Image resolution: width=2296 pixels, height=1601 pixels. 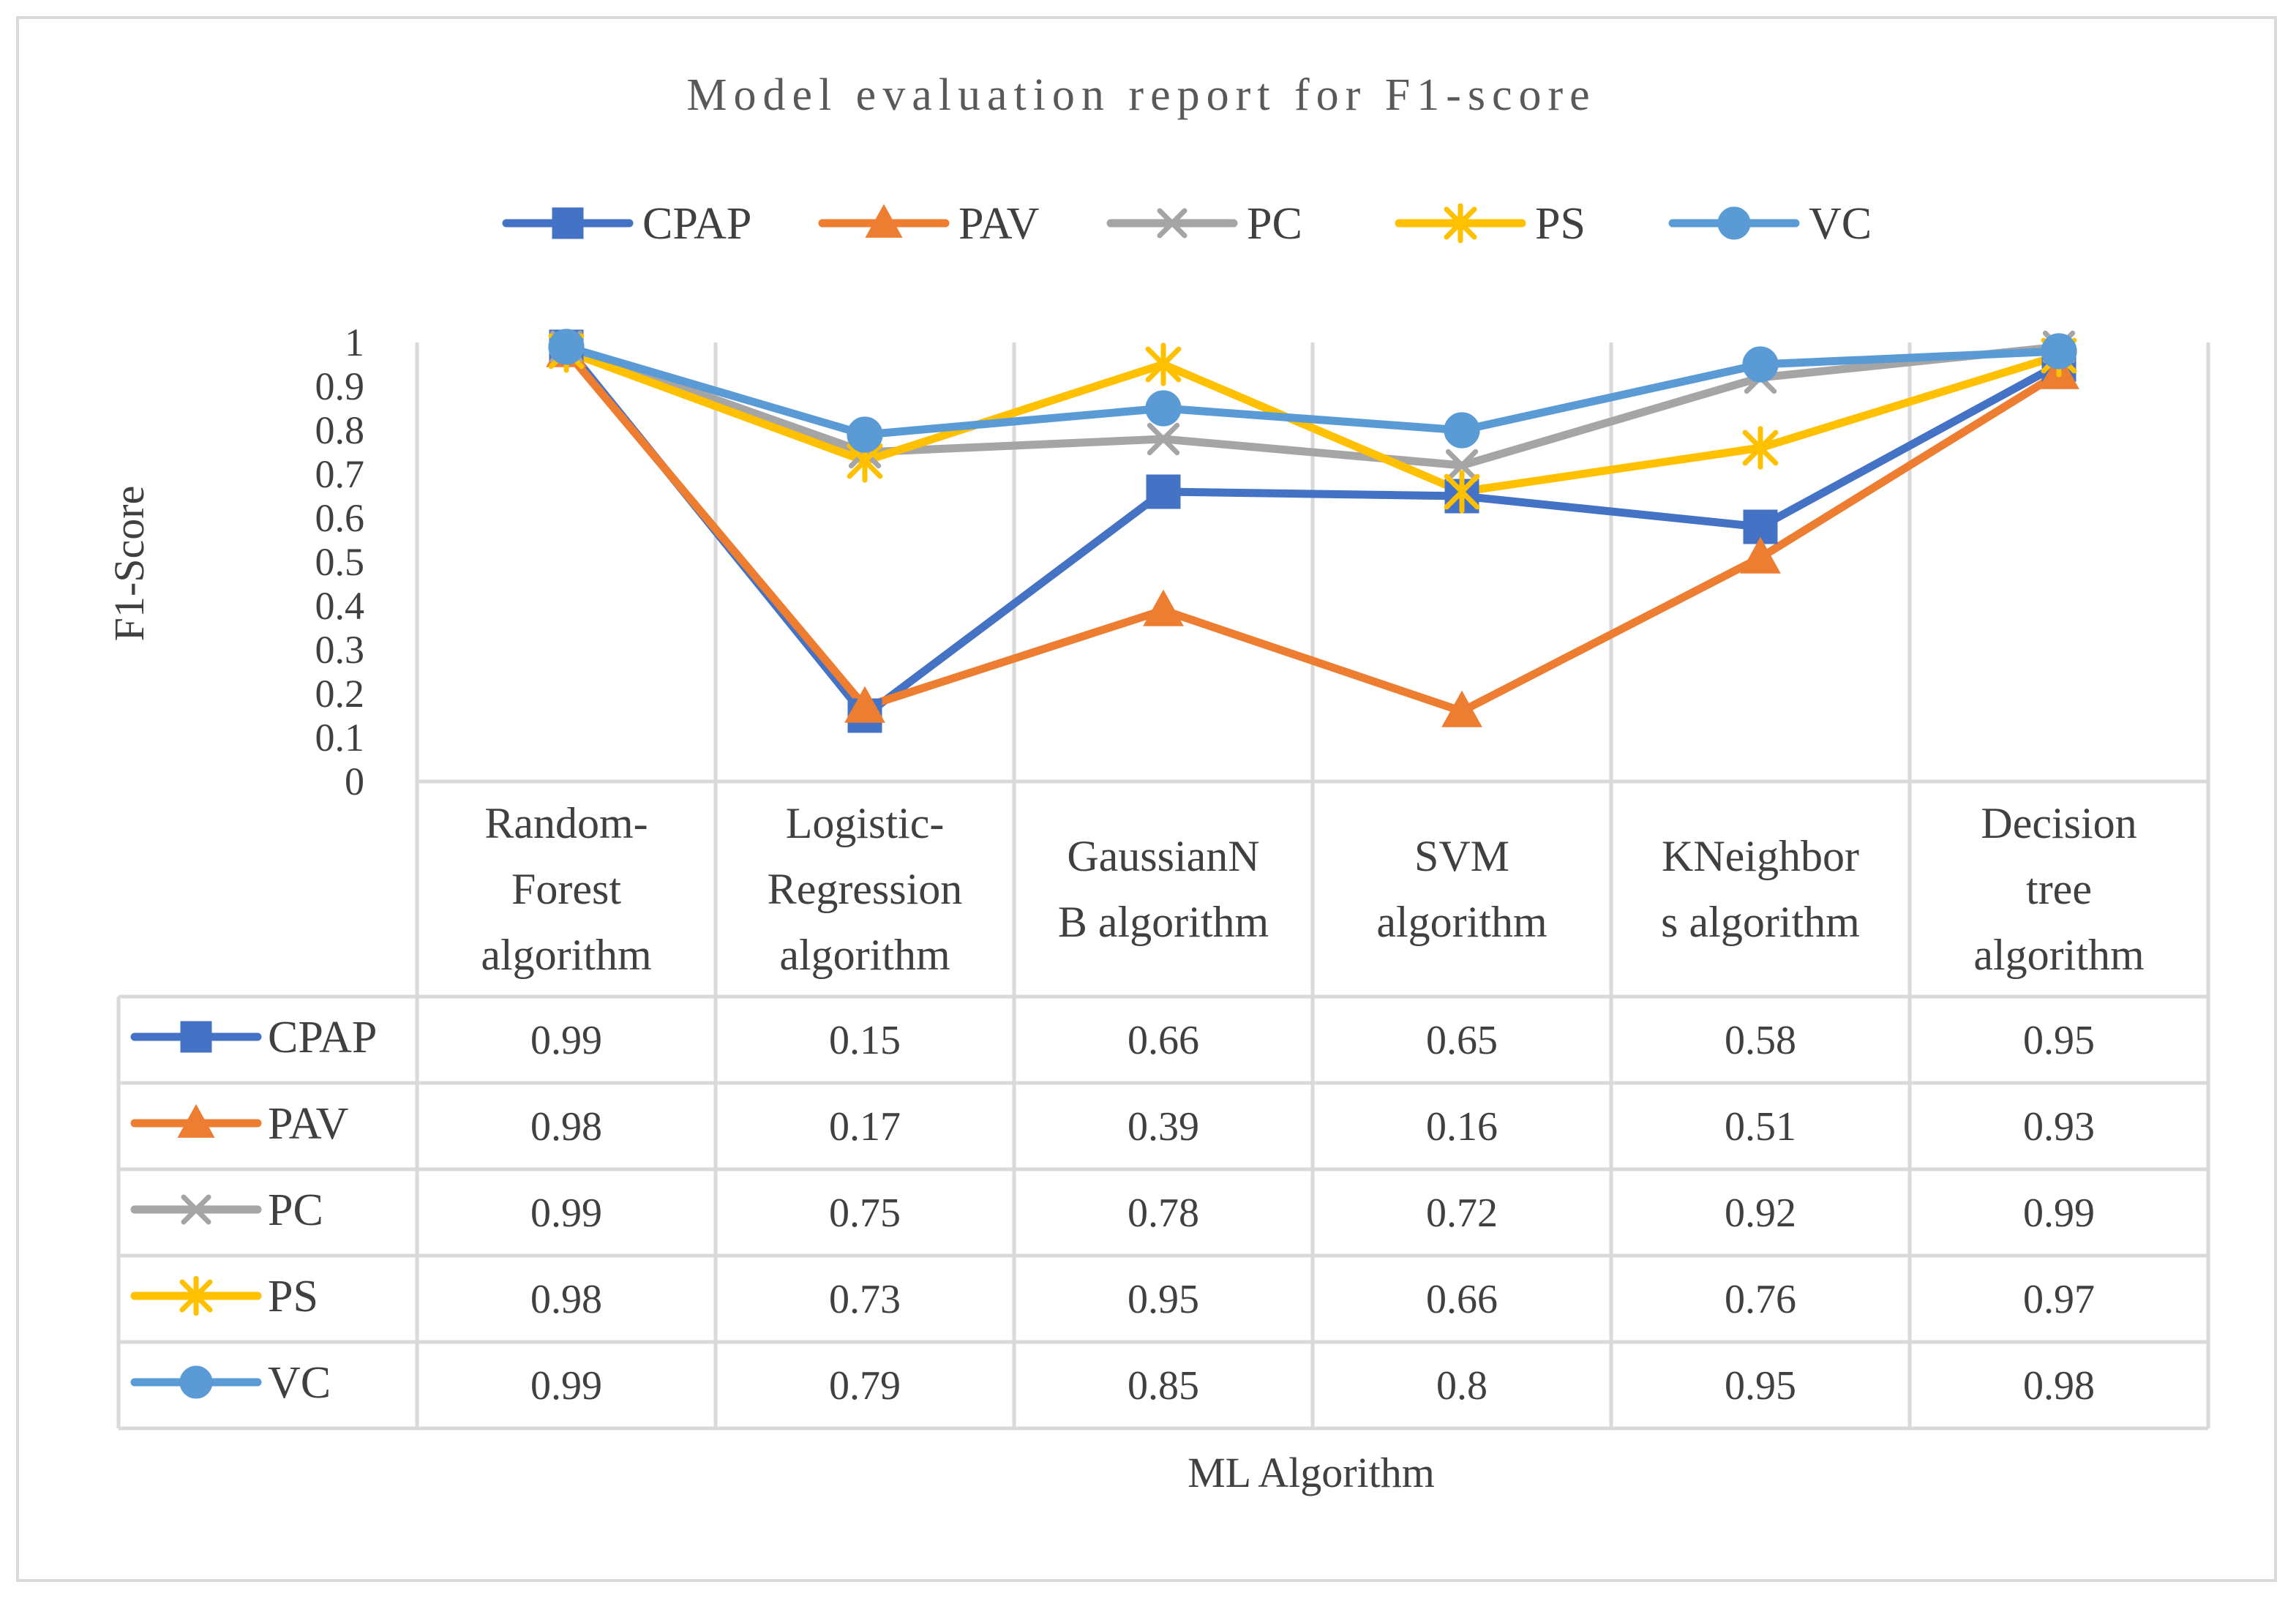 What do you see at coordinates (1313, 391) in the screenshot?
I see `series-line-vc` at bounding box center [1313, 391].